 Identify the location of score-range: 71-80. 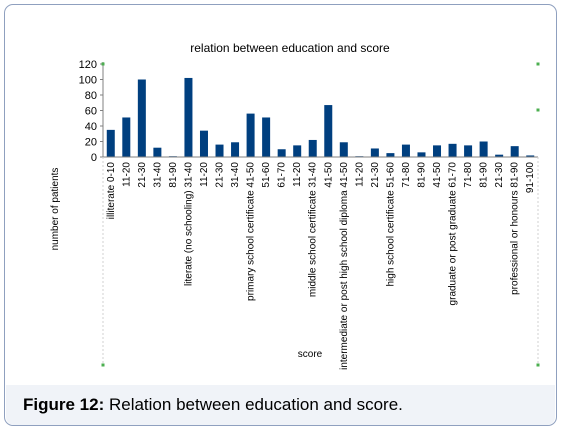
(406, 175).